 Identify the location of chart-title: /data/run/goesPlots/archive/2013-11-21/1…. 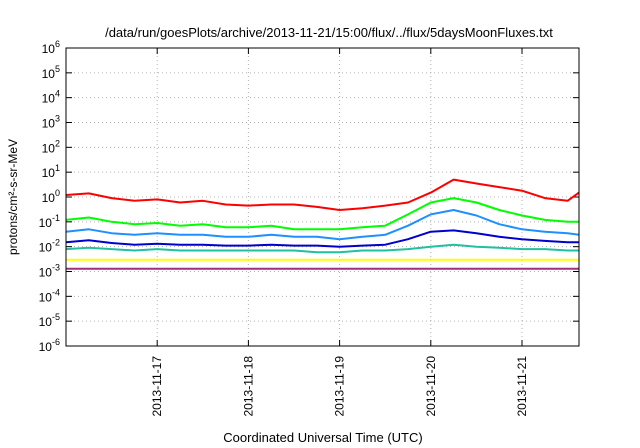
(329, 32).